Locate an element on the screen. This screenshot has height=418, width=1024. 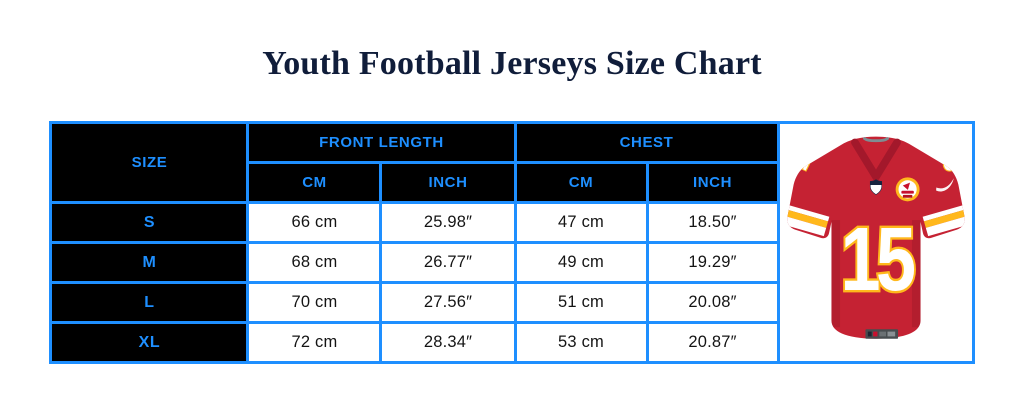
front-cm-cell: 70 cm is located at coordinates (314, 303).